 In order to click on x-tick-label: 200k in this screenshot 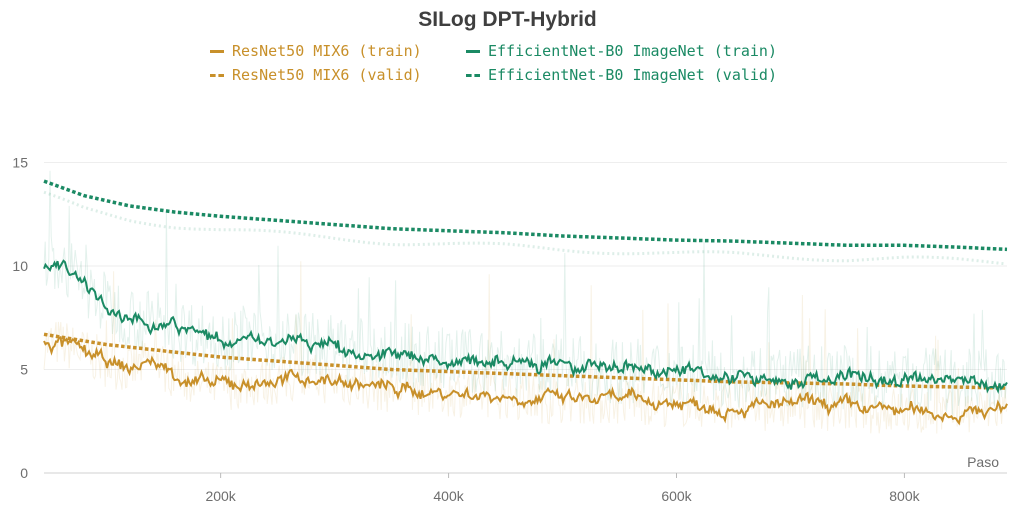, I will do `click(220, 496)`.